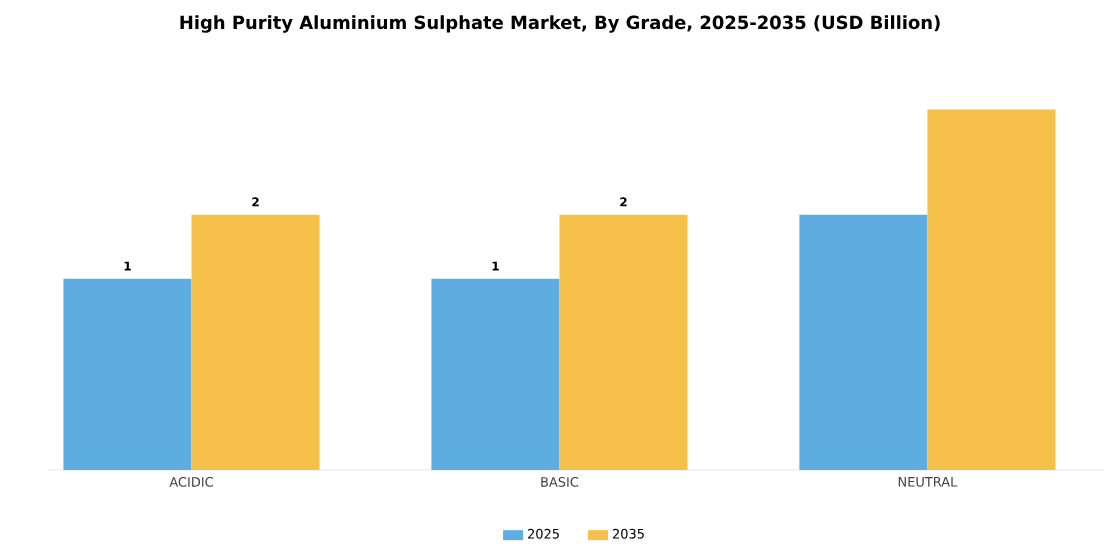 This screenshot has width=1120, height=560. Describe the element at coordinates (560, 24) in the screenshot. I see `chart-title: High Purity Aluminium Sulphate Market, By Grade, 2025-2035 (USD Billion)` at that location.